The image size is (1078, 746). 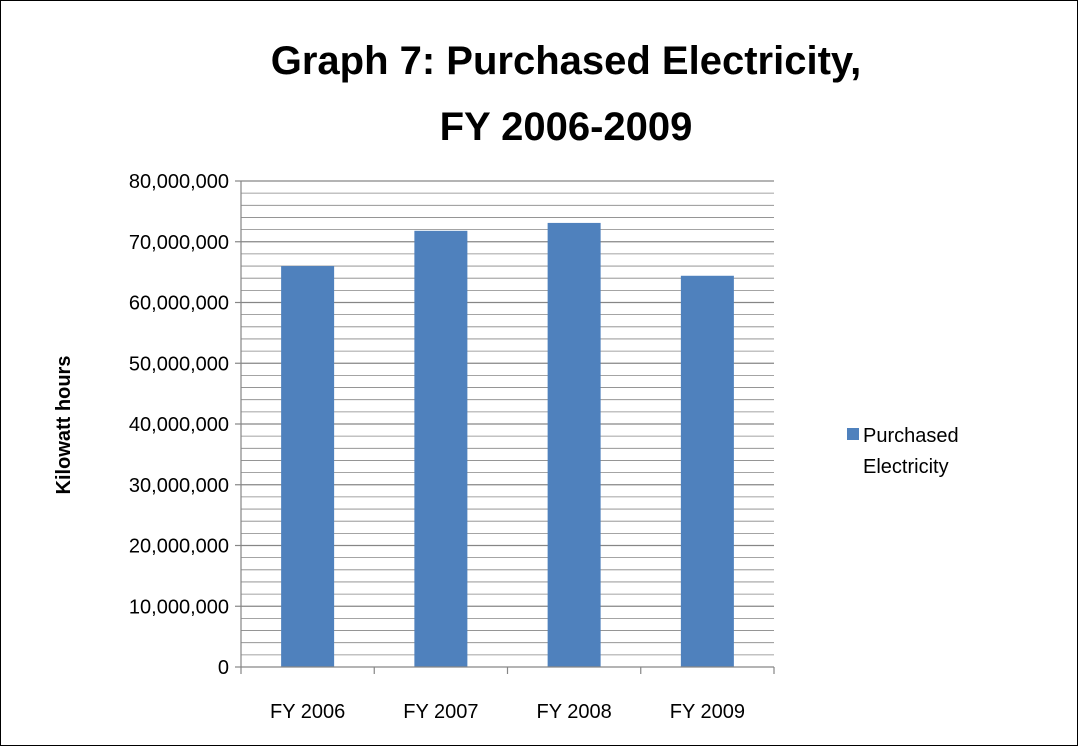 I want to click on chart-title: Graph 7: Purchased Electricity,, so click(x=566, y=61).